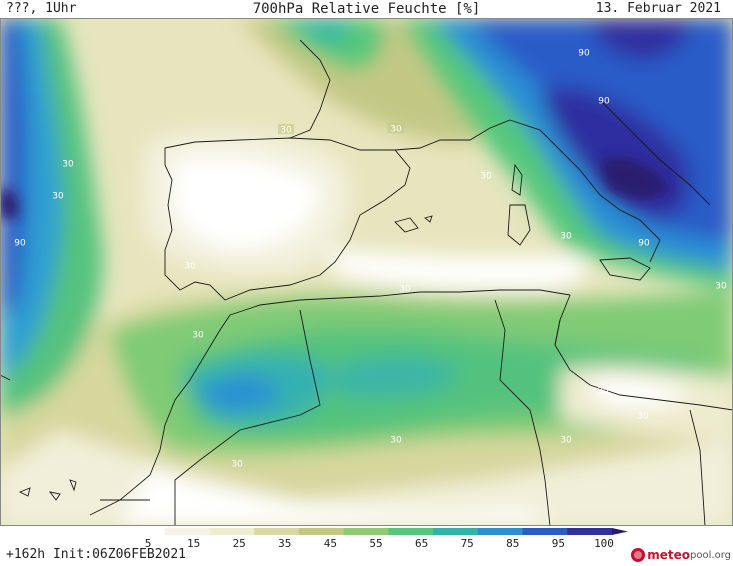 The width and height of the screenshot is (733, 566). I want to click on logo-brand-text: meteo, so click(669, 555).